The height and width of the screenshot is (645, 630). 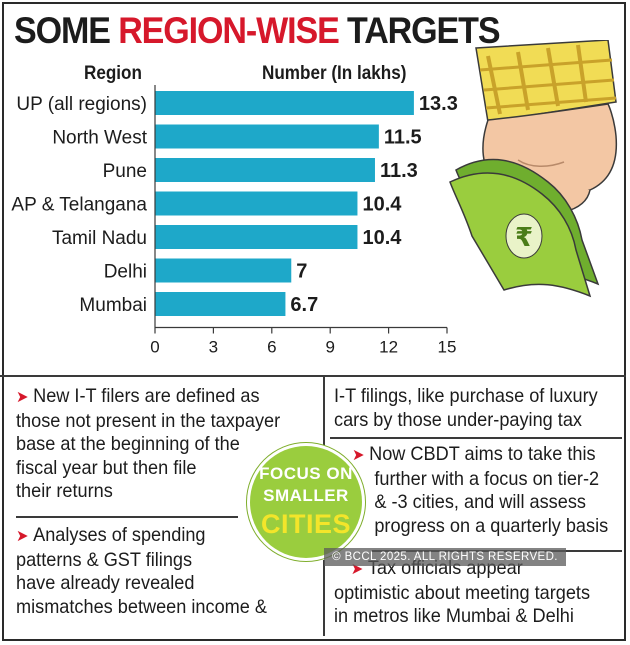 I want to click on focus-badge: FOCUS ON SMALLER CITIES, so click(x=306, y=502).